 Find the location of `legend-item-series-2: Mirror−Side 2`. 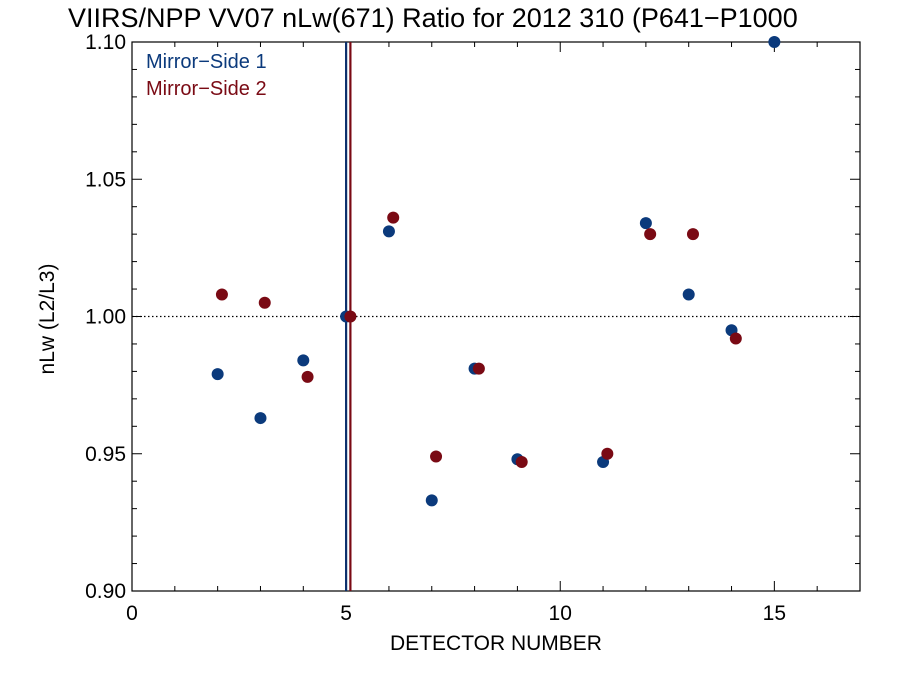

legend-item-series-2: Mirror−Side 2 is located at coordinates (206, 89).